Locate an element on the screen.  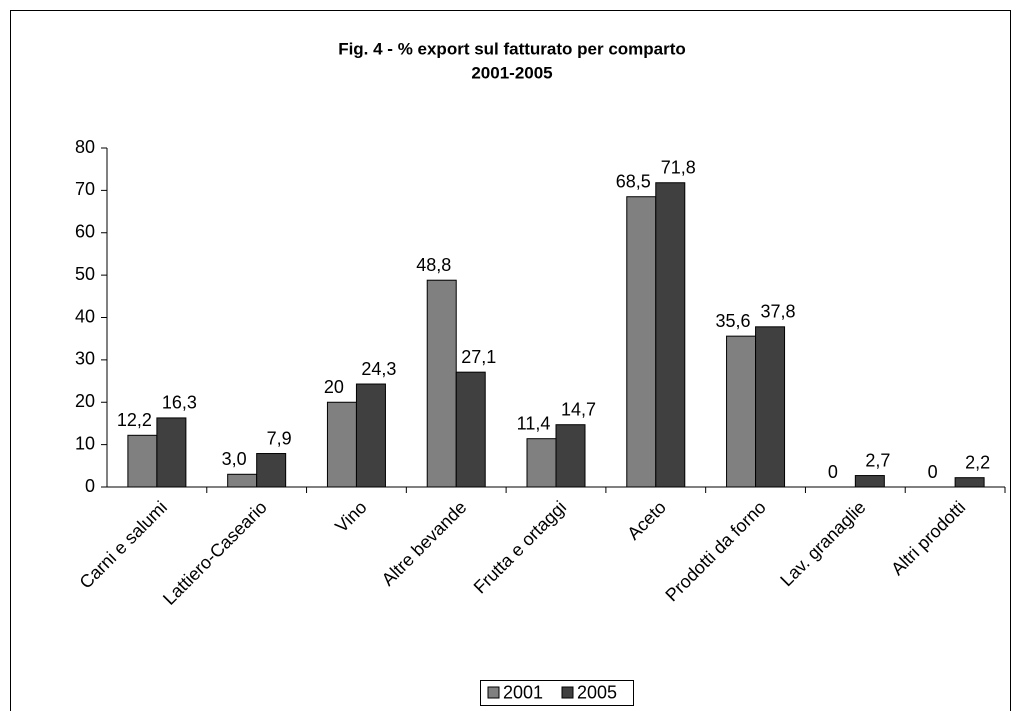
value-label: 14,7 is located at coordinates (578, 409).